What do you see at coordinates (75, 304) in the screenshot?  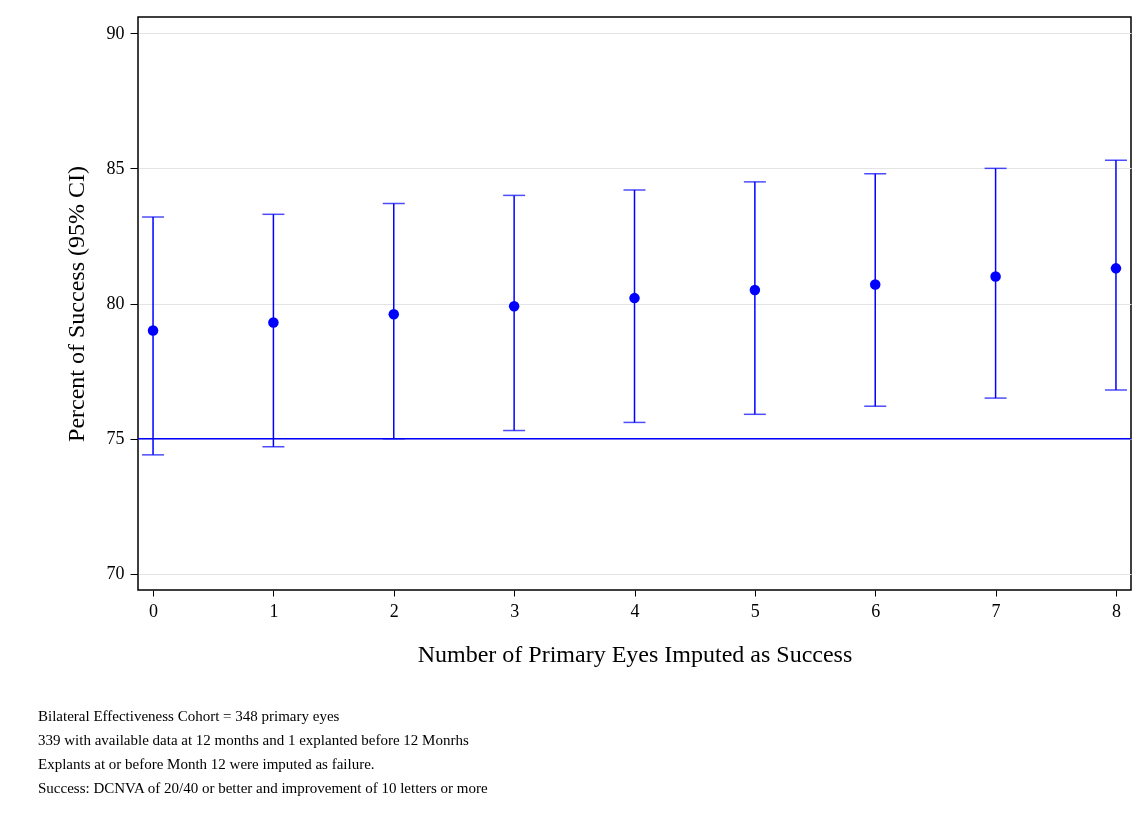 I see `y-axis-title: Percent of Success (95% CI)` at bounding box center [75, 304].